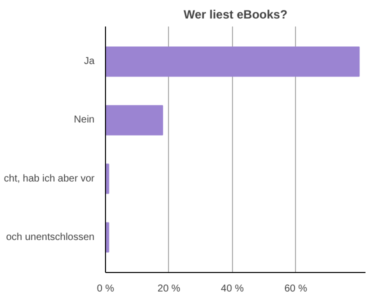 This screenshot has height=297, width=370. I want to click on y-tick-label: Nein, so click(84, 120).